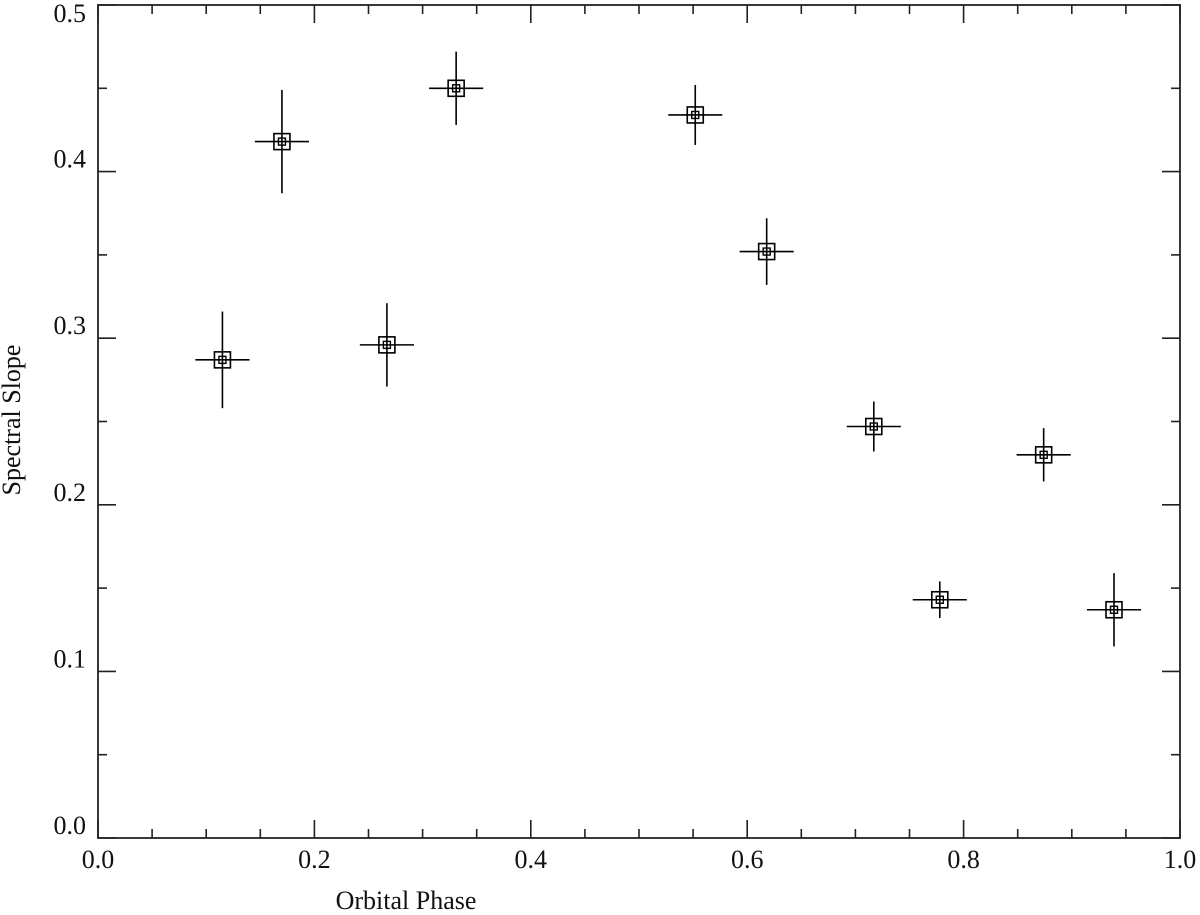  What do you see at coordinates (70, 825) in the screenshot?
I see `y-tick-label: 0.0` at bounding box center [70, 825].